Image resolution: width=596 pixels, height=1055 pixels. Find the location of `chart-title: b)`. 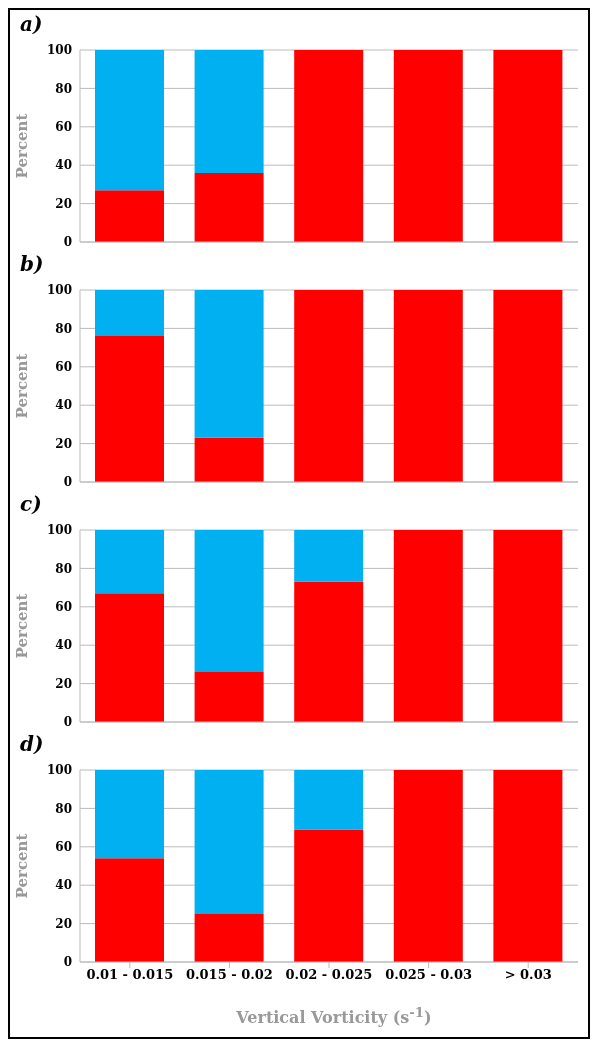

chart-title: b) is located at coordinates (32, 264).